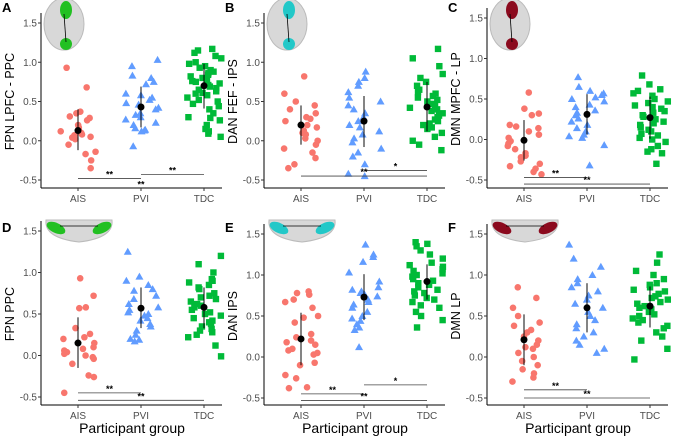 The image size is (676, 438). I want to click on x-tick-label: TDC, so click(650, 199).